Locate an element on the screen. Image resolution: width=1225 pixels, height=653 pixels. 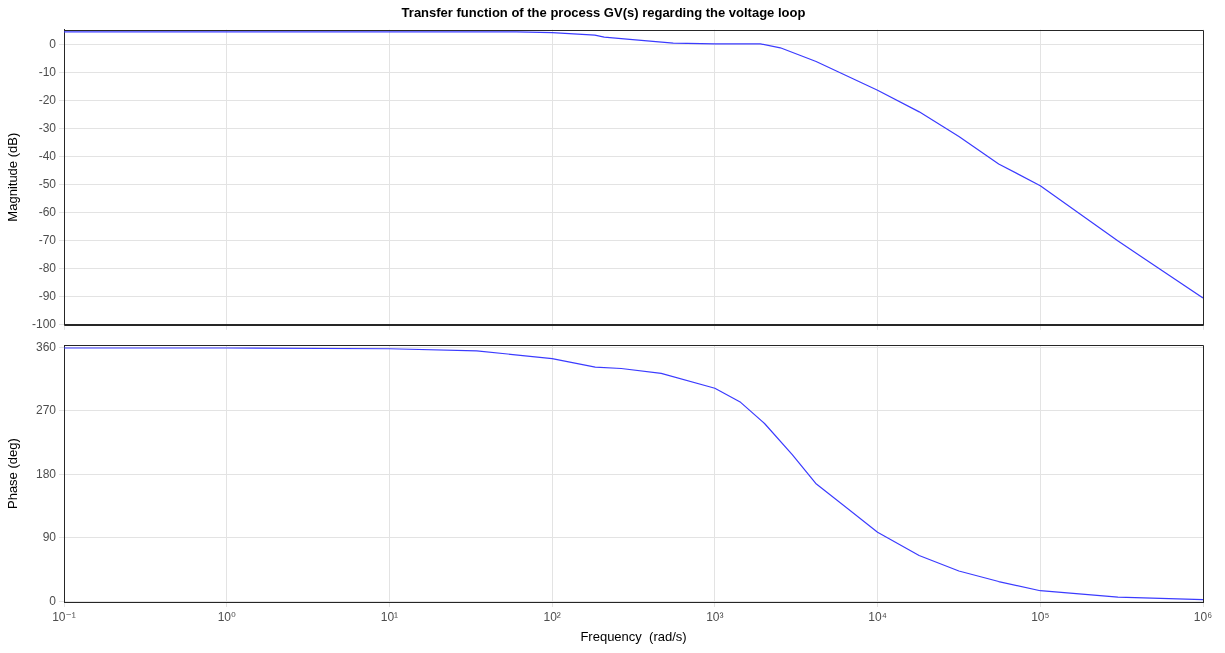
y-tick-label: 270 is located at coordinates (46, 410).